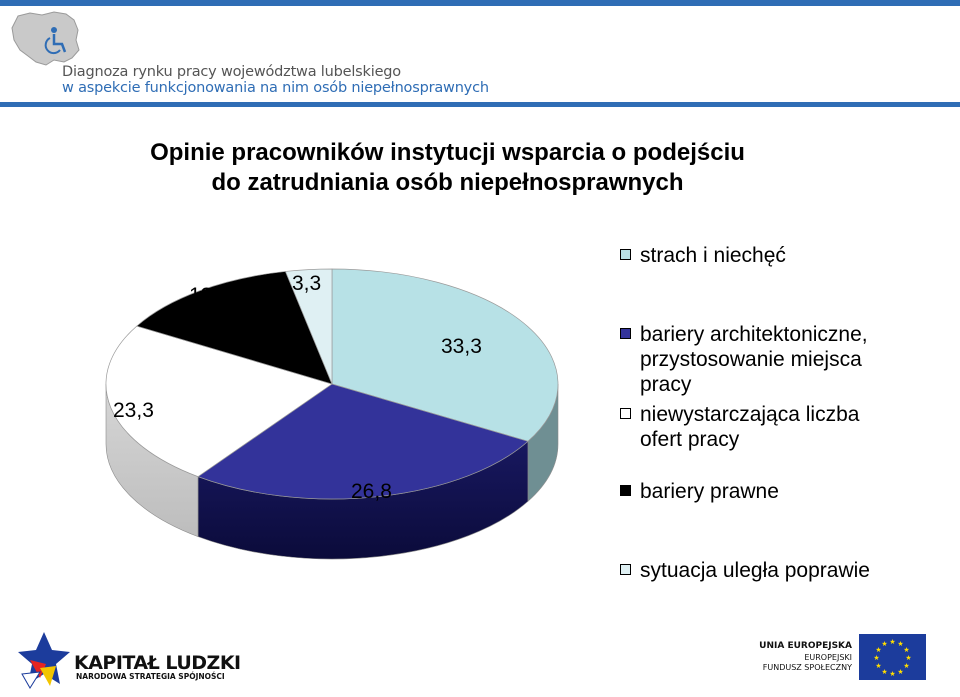 Image resolution: width=960 pixels, height=697 pixels. Describe the element at coordinates (751, 359) in the screenshot. I see `legend-label-line: przystosowanie miejsca` at that location.